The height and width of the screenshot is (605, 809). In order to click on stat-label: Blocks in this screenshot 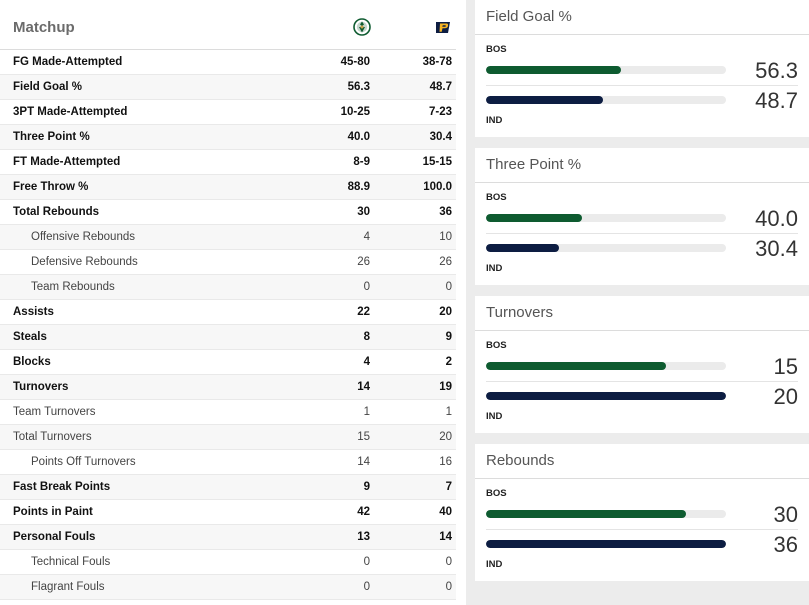, I will do `click(32, 362)`.